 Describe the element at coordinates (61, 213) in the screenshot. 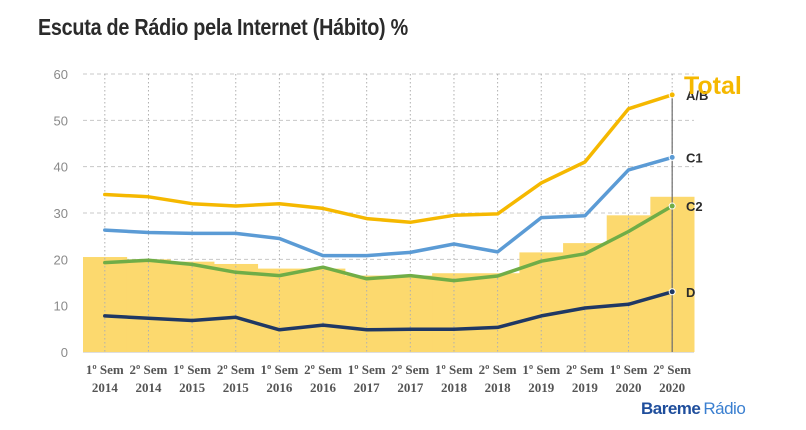

I see `y-tick-label: 30` at that location.